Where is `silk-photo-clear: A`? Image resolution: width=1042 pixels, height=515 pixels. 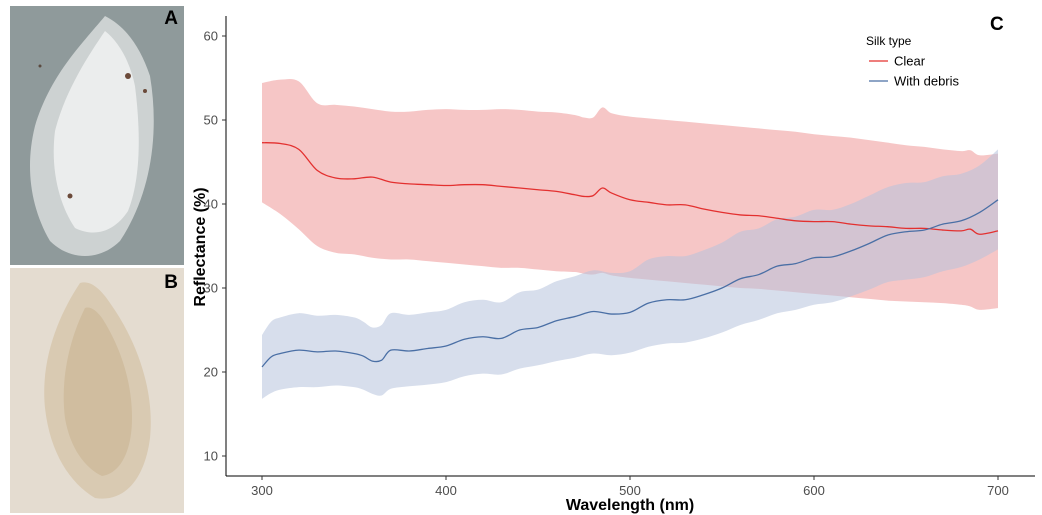
silk-photo-clear: A is located at coordinates (97, 135).